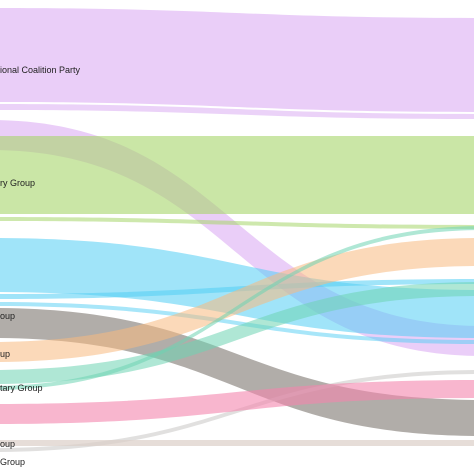  What do you see at coordinates (5, 354) in the screenshot?
I see `node-label-orange: up` at bounding box center [5, 354].